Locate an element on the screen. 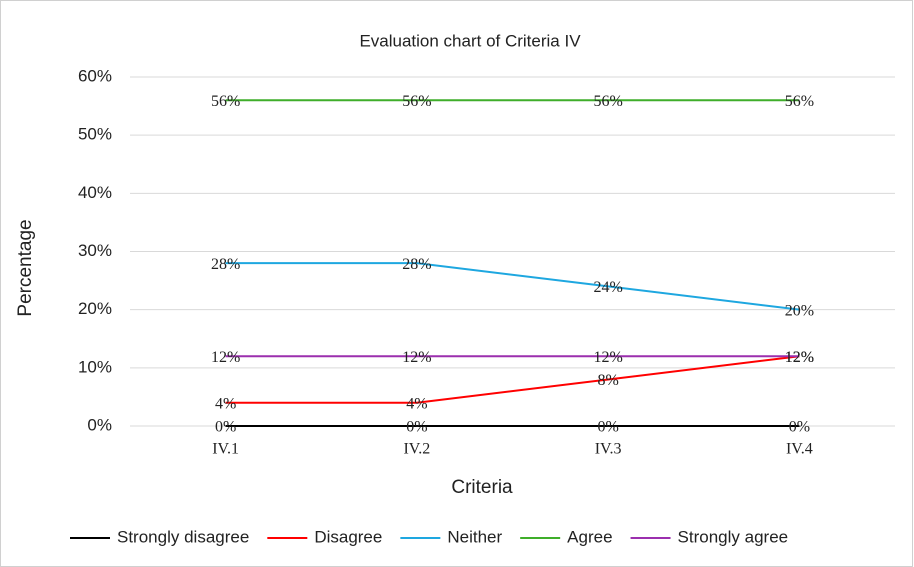  legend-label: Strongly agree is located at coordinates (733, 536).